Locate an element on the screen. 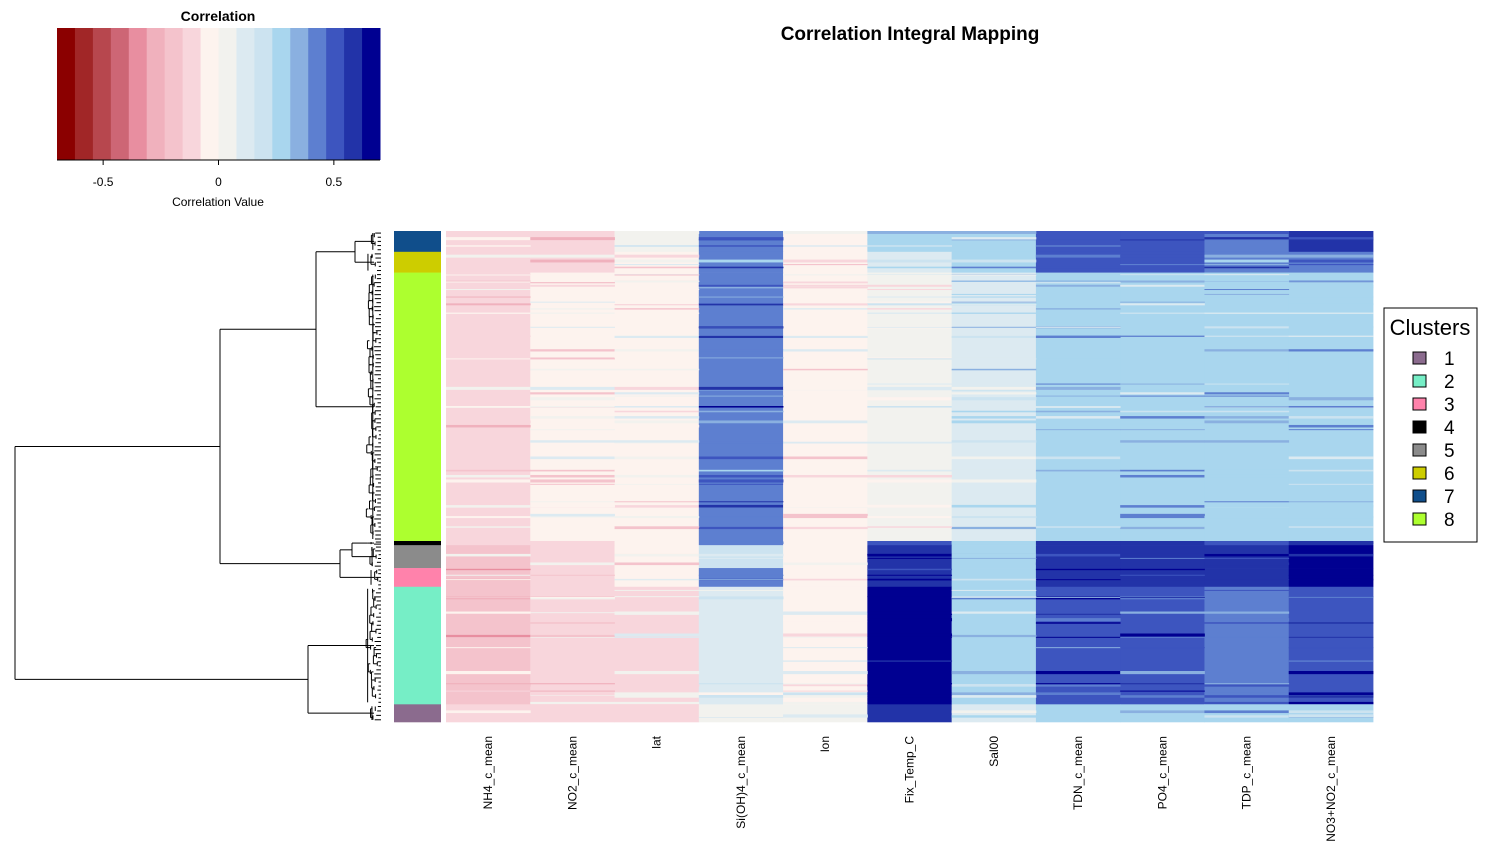 The image size is (1500, 850). colorbar-title: Correlation is located at coordinates (218, 16).